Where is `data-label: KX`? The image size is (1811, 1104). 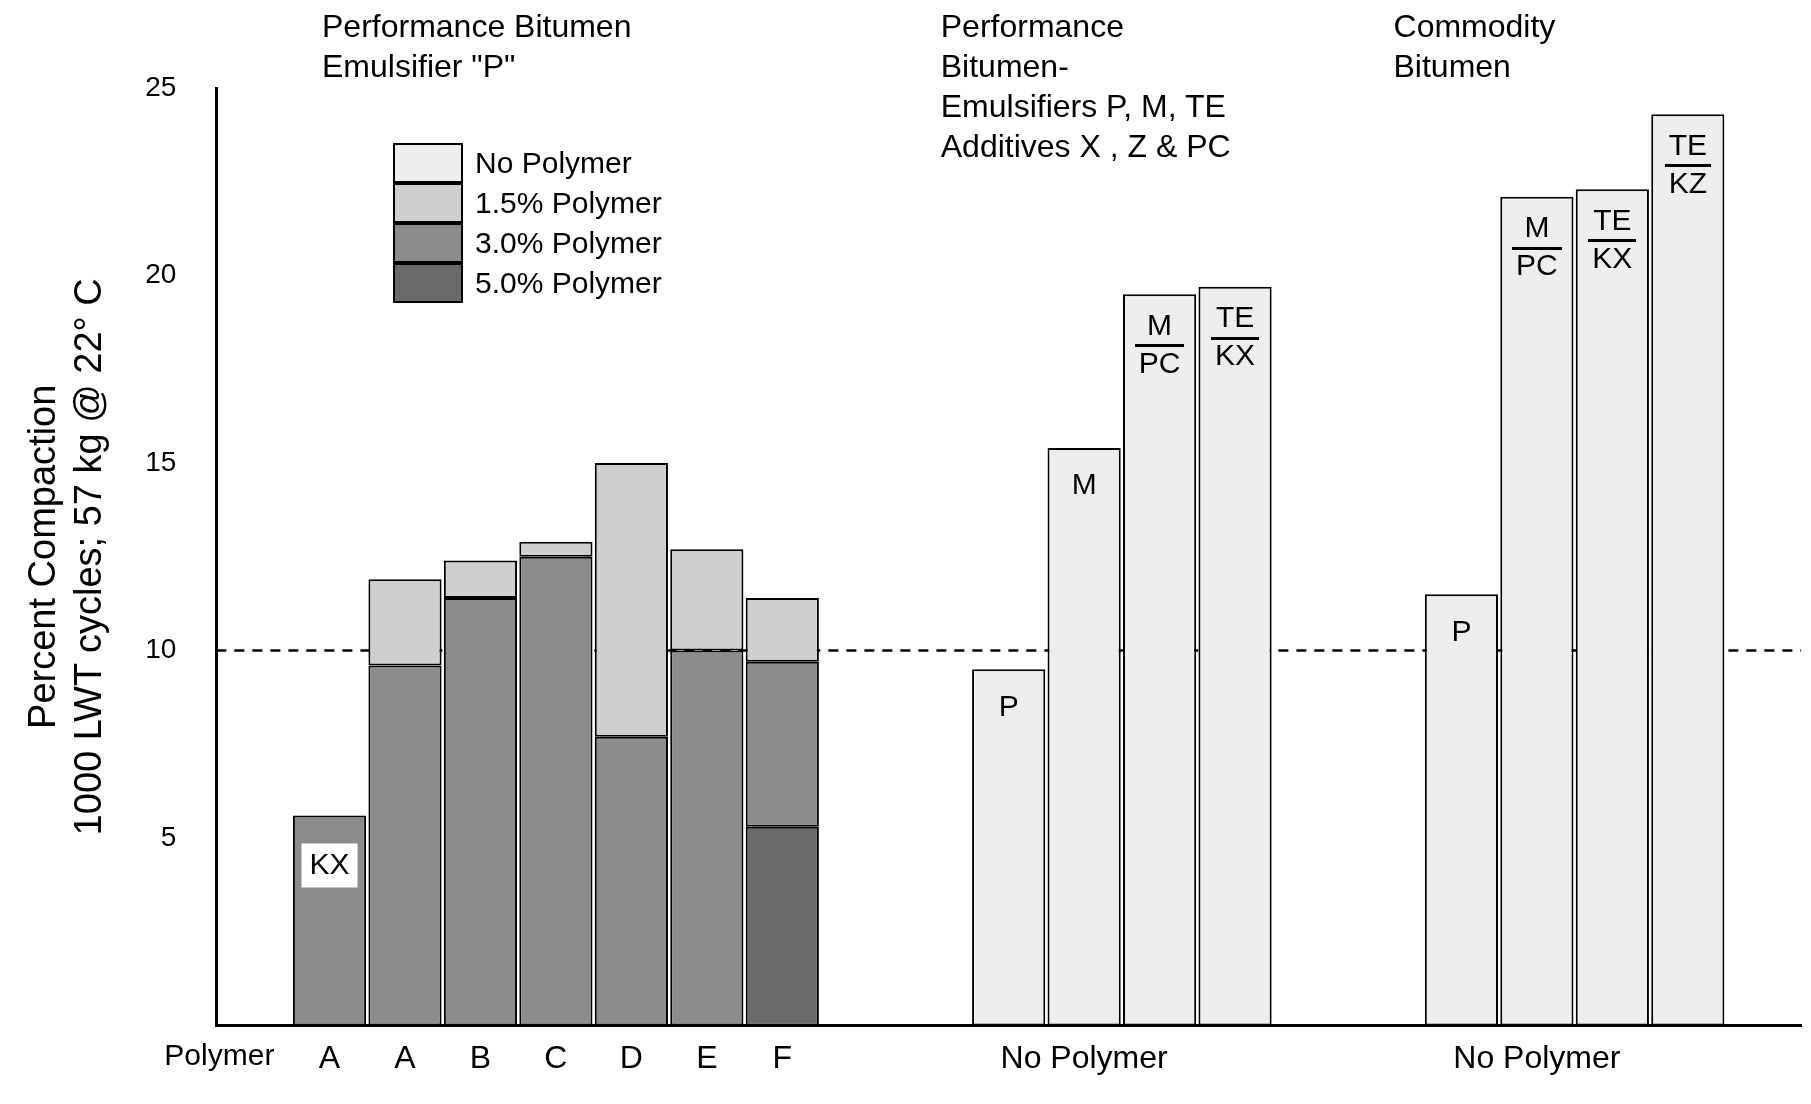 data-label: KX is located at coordinates (329, 863).